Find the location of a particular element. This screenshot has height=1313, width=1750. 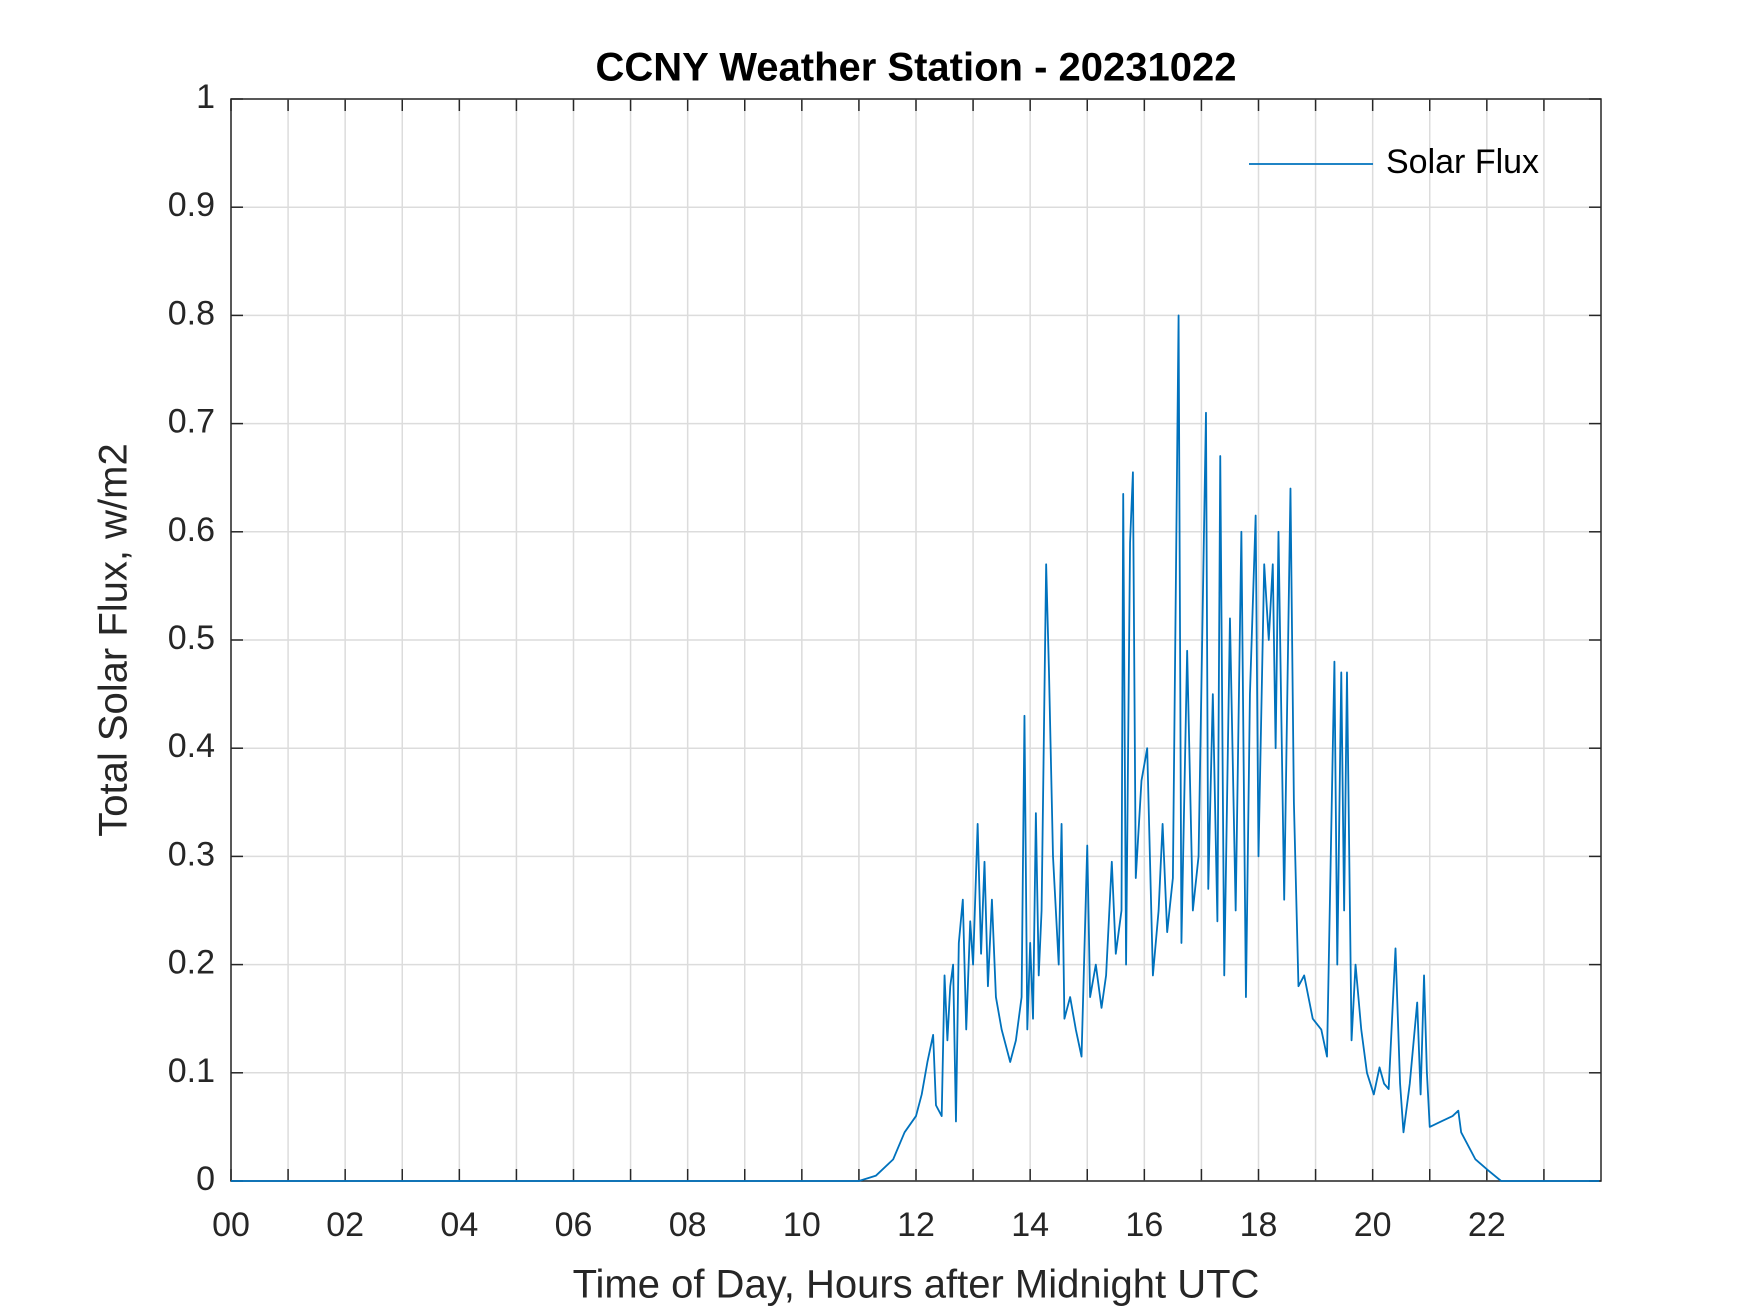

x-tick-label: 14 is located at coordinates (1030, 1225).